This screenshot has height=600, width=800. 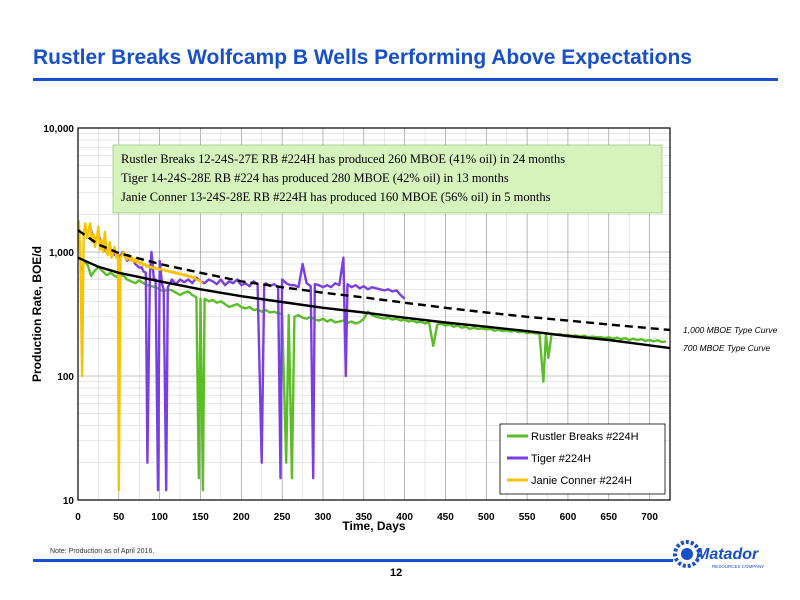 What do you see at coordinates (727, 348) in the screenshot?
I see `type-curve-label-700: 700 MBOE Type Curve` at bounding box center [727, 348].